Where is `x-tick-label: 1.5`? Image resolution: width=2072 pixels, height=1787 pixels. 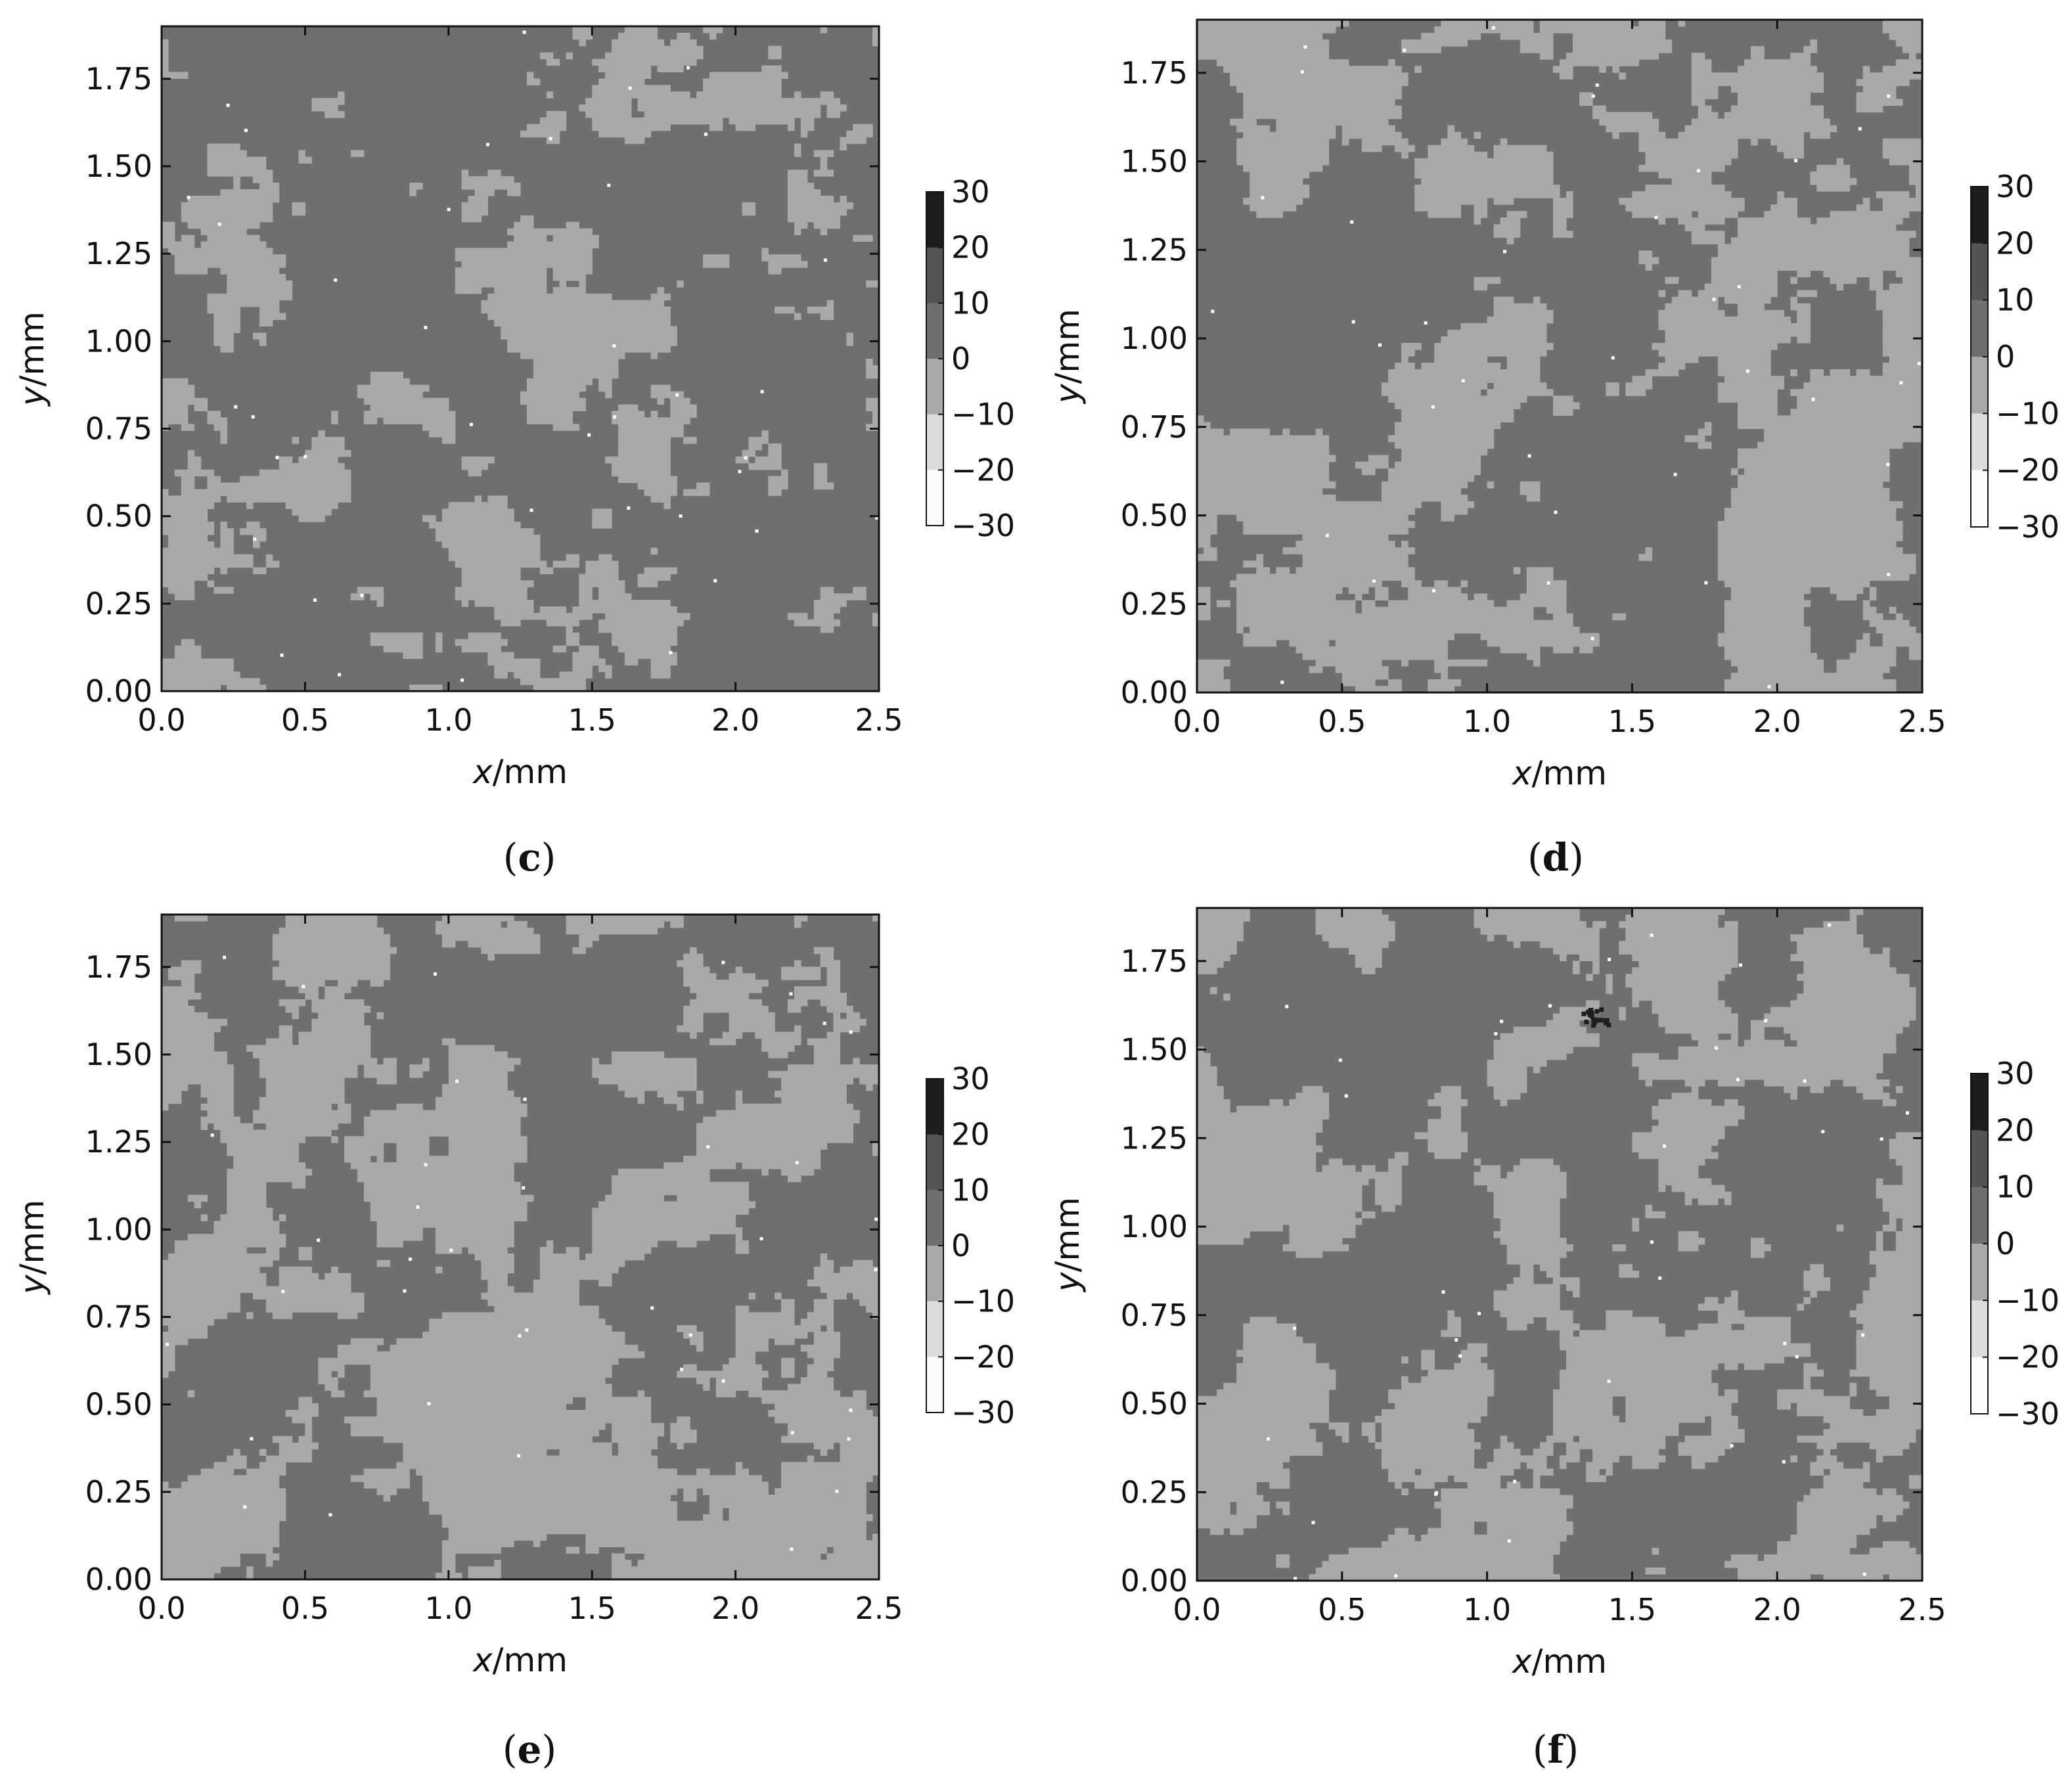
x-tick-label: 1.5 is located at coordinates (1632, 1609).